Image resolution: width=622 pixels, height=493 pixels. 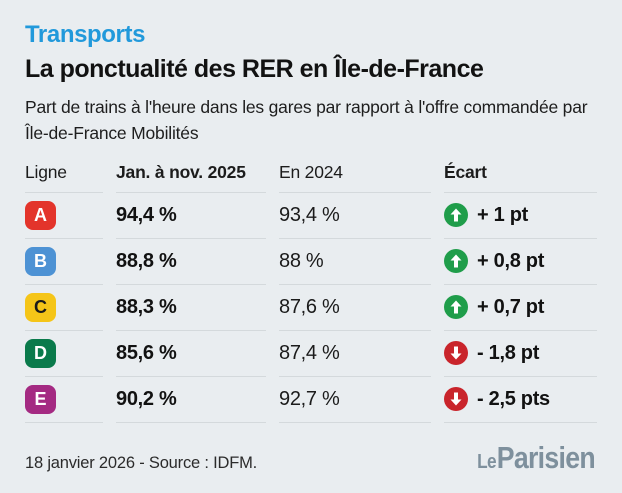 What do you see at coordinates (40, 261) in the screenshot?
I see `line-badge-b: B` at bounding box center [40, 261].